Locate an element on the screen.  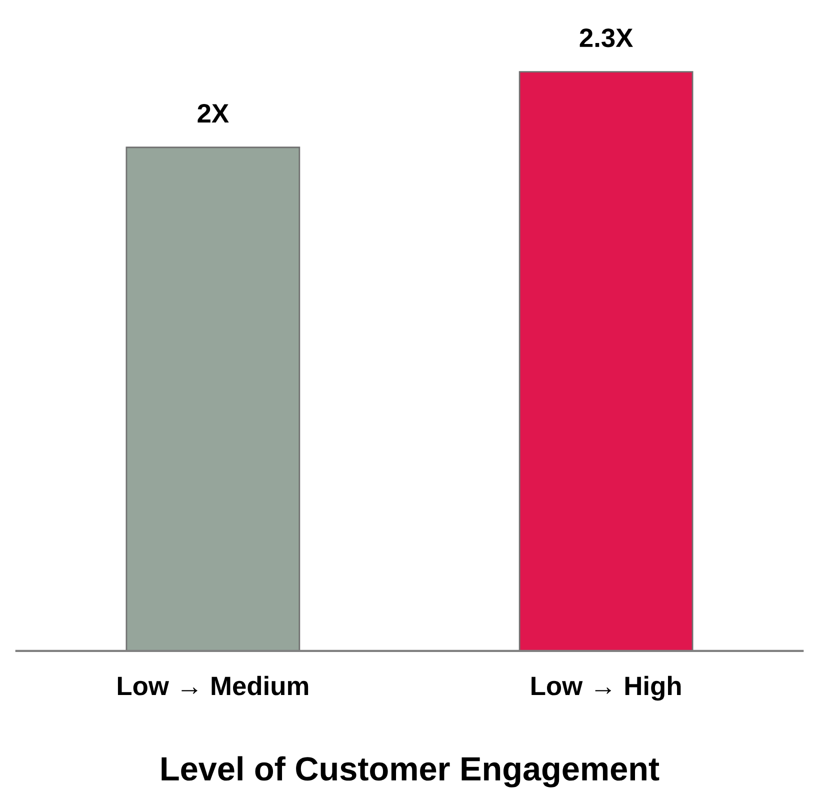
data-label: 2X is located at coordinates (213, 113).